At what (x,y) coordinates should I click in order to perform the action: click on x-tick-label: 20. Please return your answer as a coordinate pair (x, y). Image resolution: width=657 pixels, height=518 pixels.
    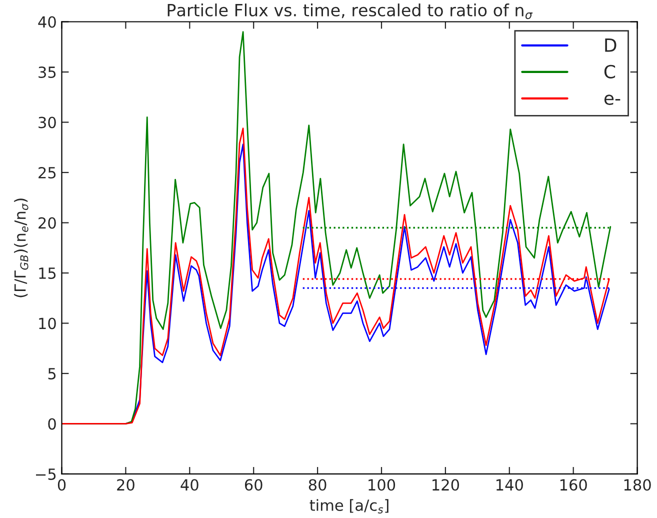
    Looking at the image, I should click on (125, 485).